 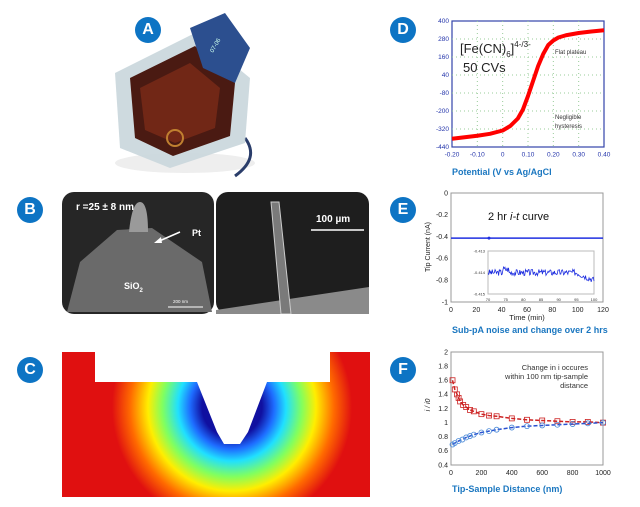 What do you see at coordinates (446, 193) in the screenshot?
I see `y-tick-label: 0` at bounding box center [446, 193].